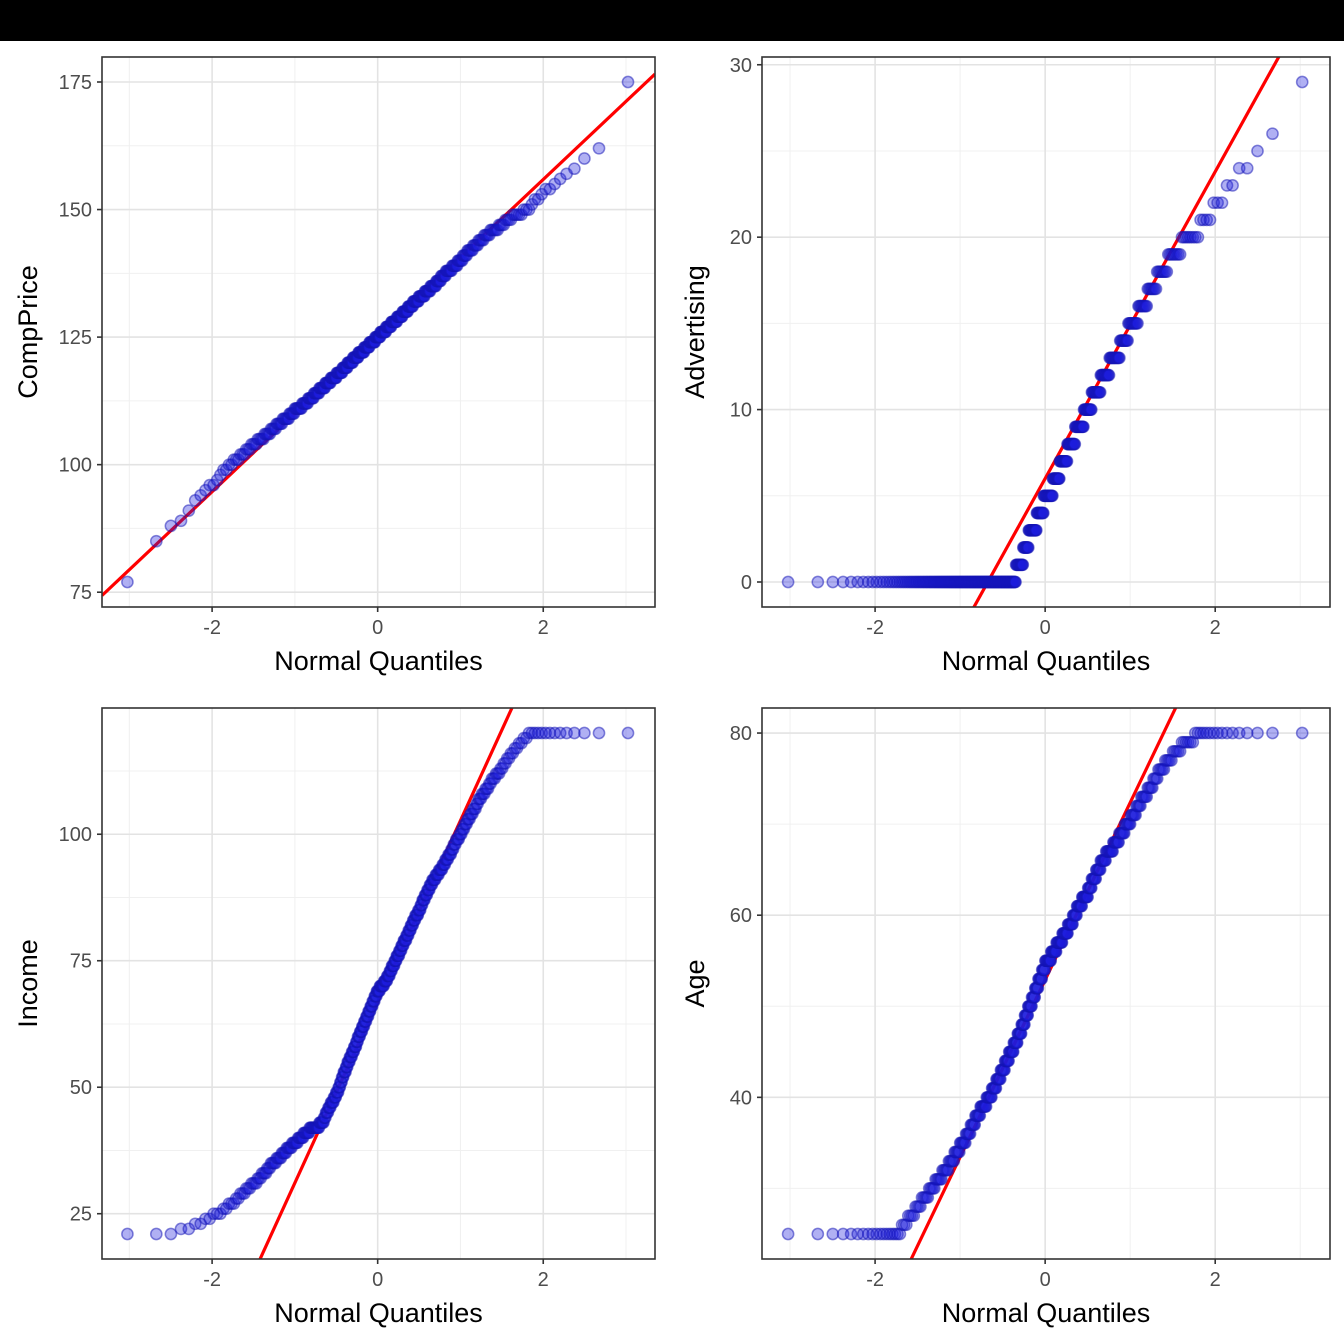 The image size is (1344, 1344). Describe the element at coordinates (741, 734) in the screenshot. I see `svg-text: 80` at that location.